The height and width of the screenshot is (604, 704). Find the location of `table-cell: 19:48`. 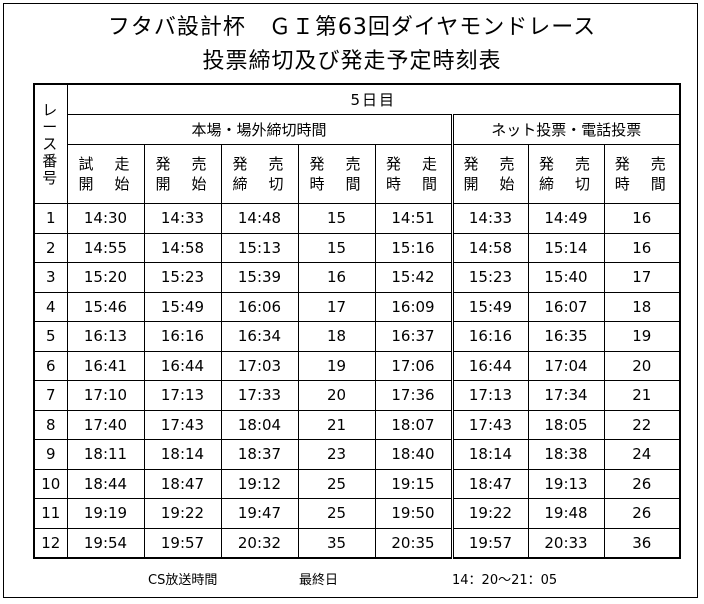

table-cell: 19:48 is located at coordinates (566, 513).